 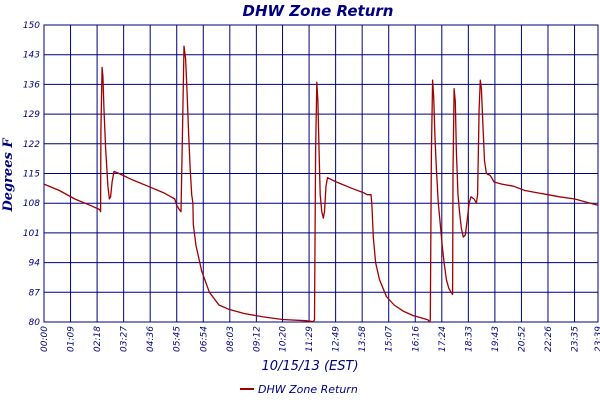 What do you see at coordinates (318, 11) in the screenshot?
I see `chart-title: DHW Zone Return` at bounding box center [318, 11].